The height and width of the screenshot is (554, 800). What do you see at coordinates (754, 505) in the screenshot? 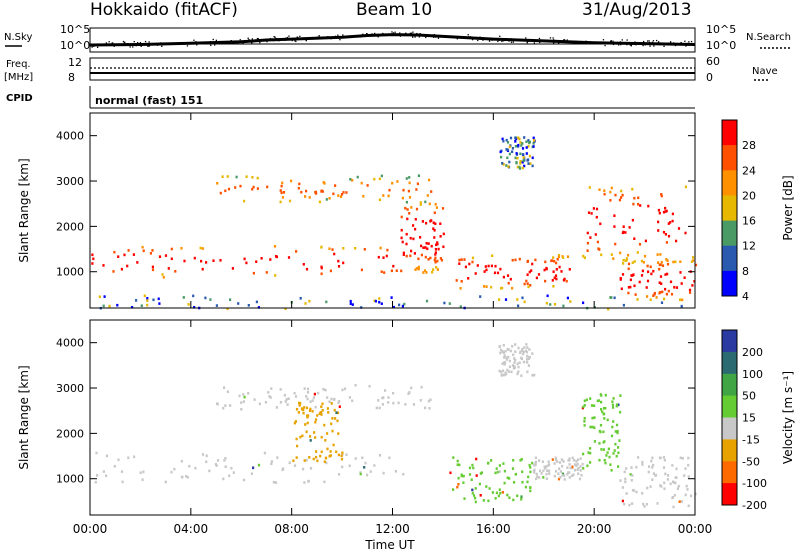
I see `velocity-colorbar-tick: -200` at bounding box center [754, 505].